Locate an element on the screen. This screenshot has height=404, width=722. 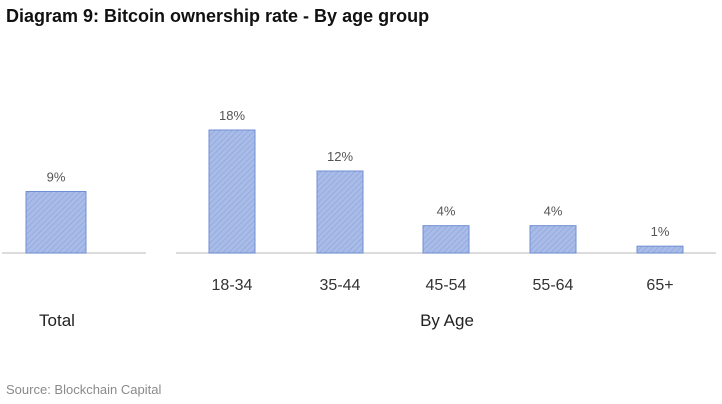
data-label: 1% is located at coordinates (660, 231).